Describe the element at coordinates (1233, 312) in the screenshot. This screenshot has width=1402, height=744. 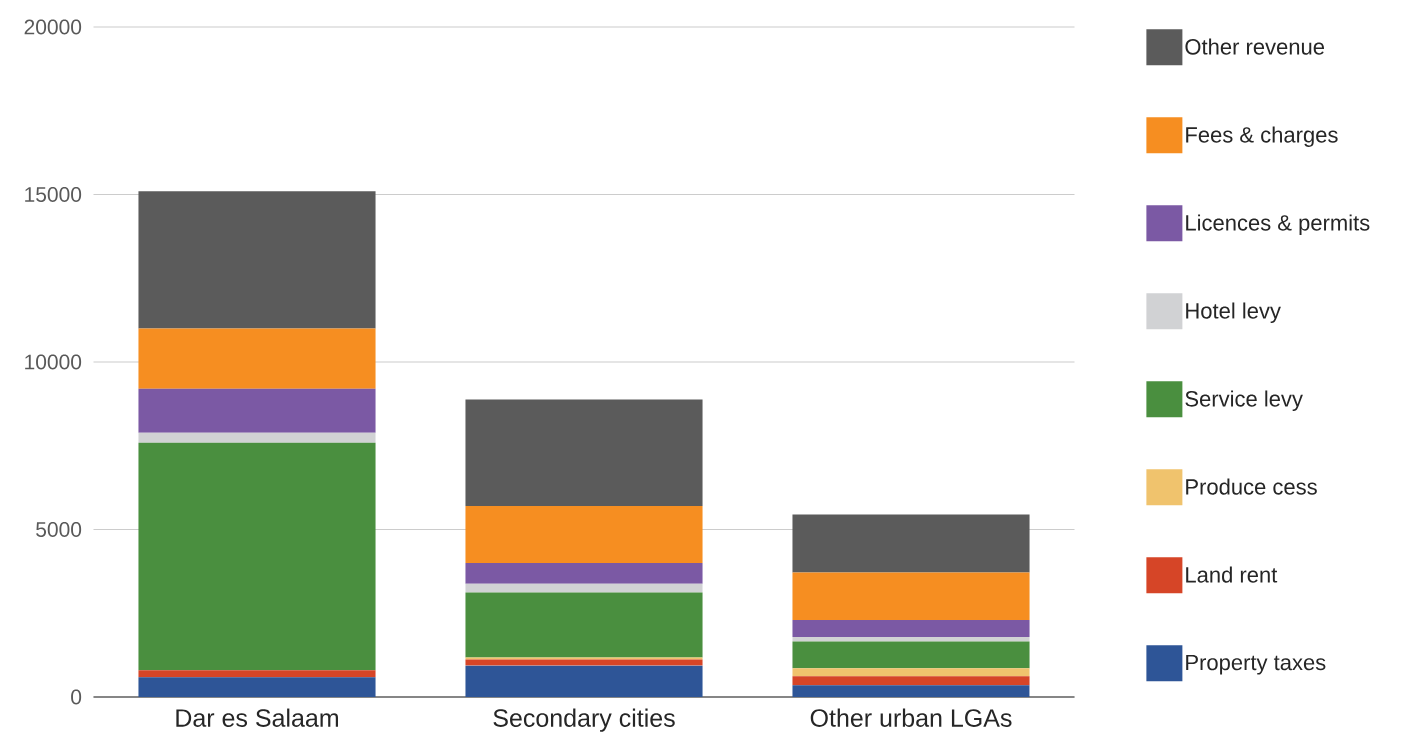
I see `legend-label: Hotel levy` at that location.